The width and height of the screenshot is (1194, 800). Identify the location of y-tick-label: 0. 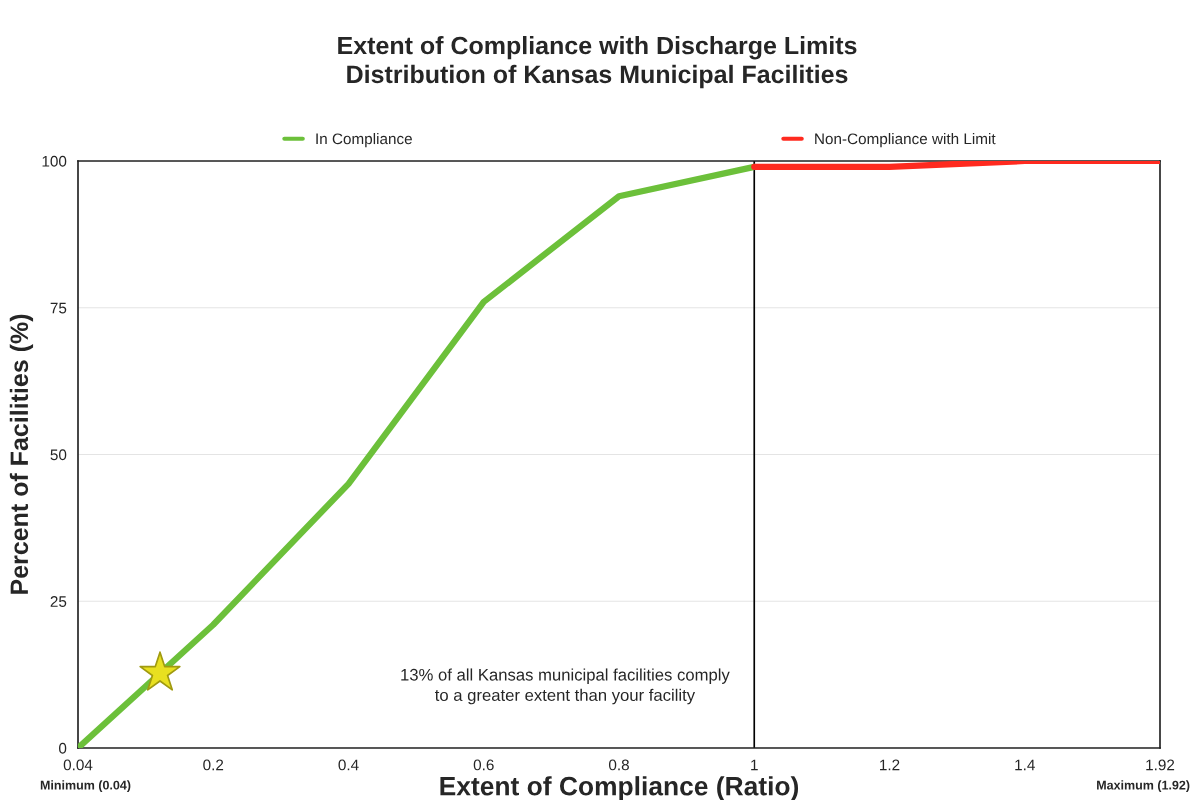
(62, 748).